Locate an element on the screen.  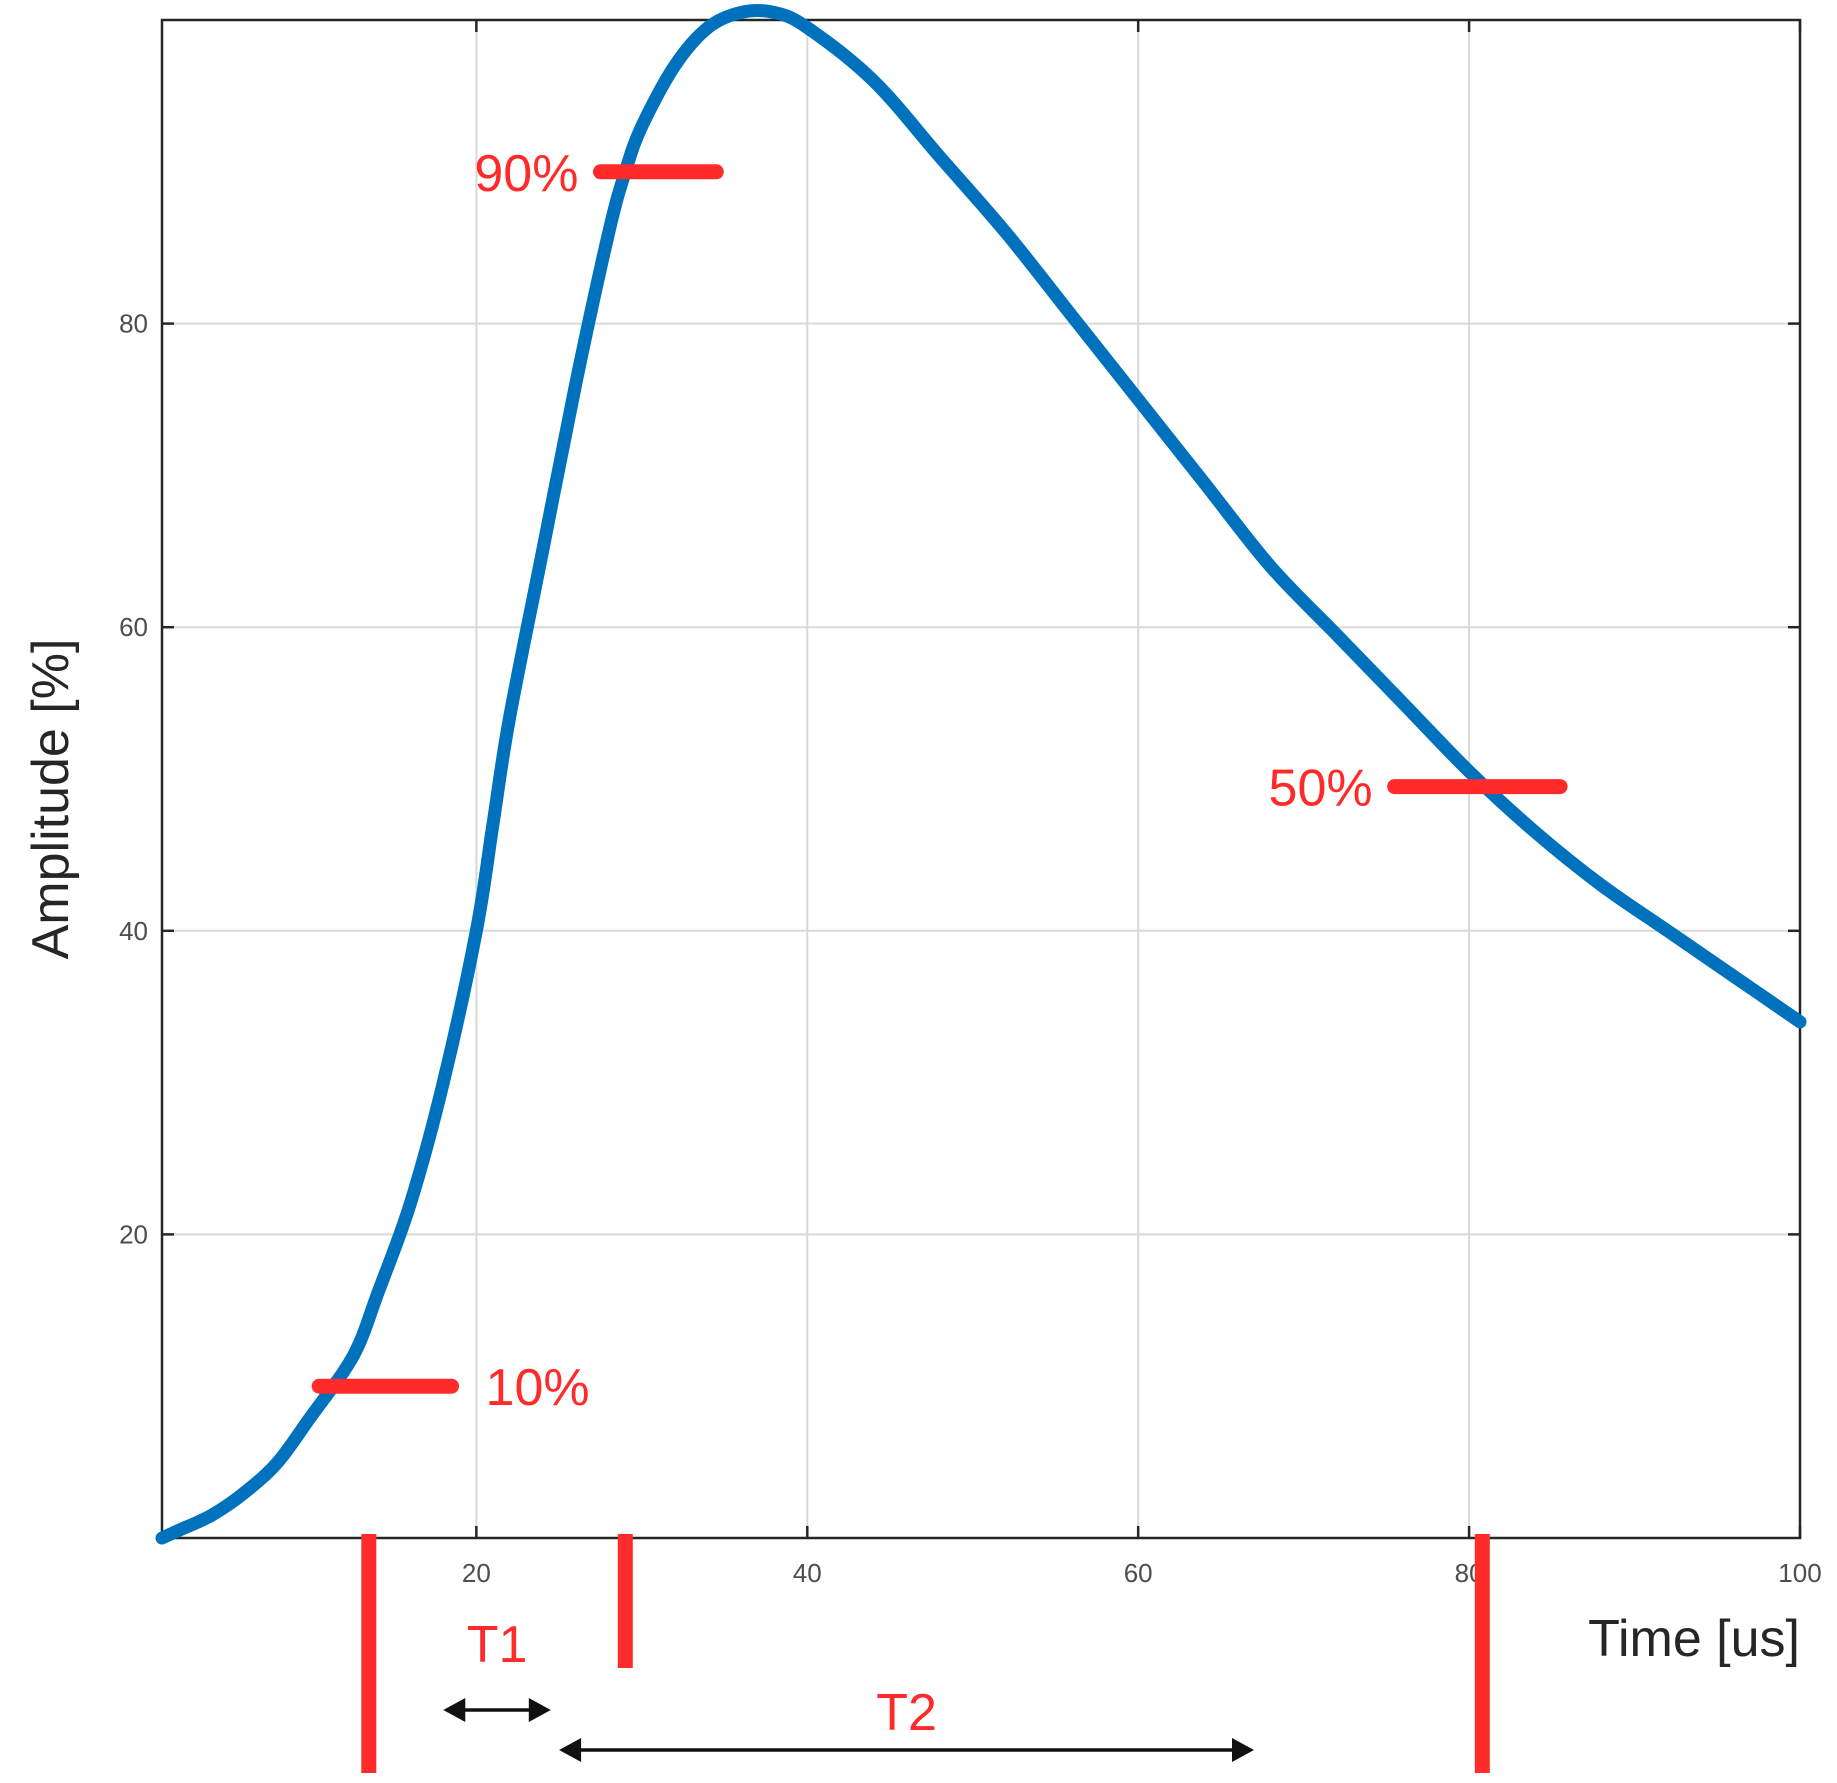
y-tick-label: 80 is located at coordinates (133, 324).